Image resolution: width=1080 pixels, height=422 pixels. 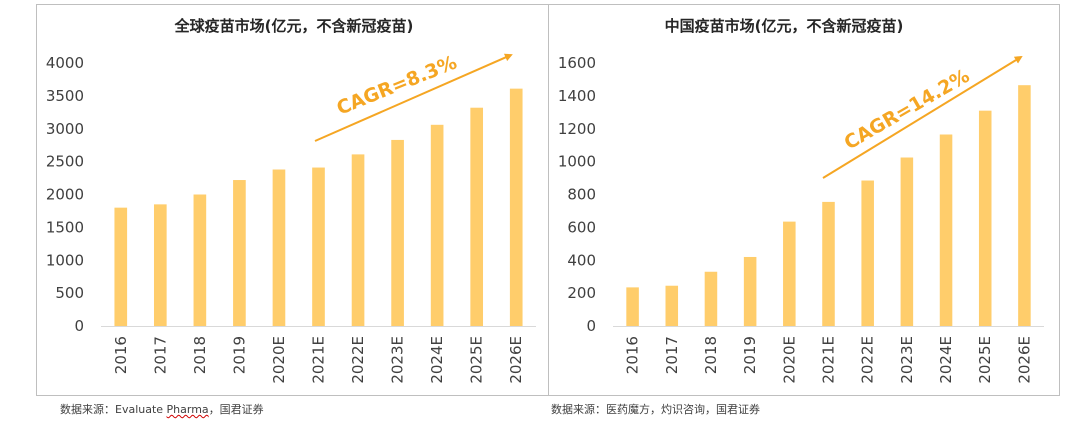 What do you see at coordinates (65, 195) in the screenshot?
I see `y-tick-label: 2000` at bounding box center [65, 195].